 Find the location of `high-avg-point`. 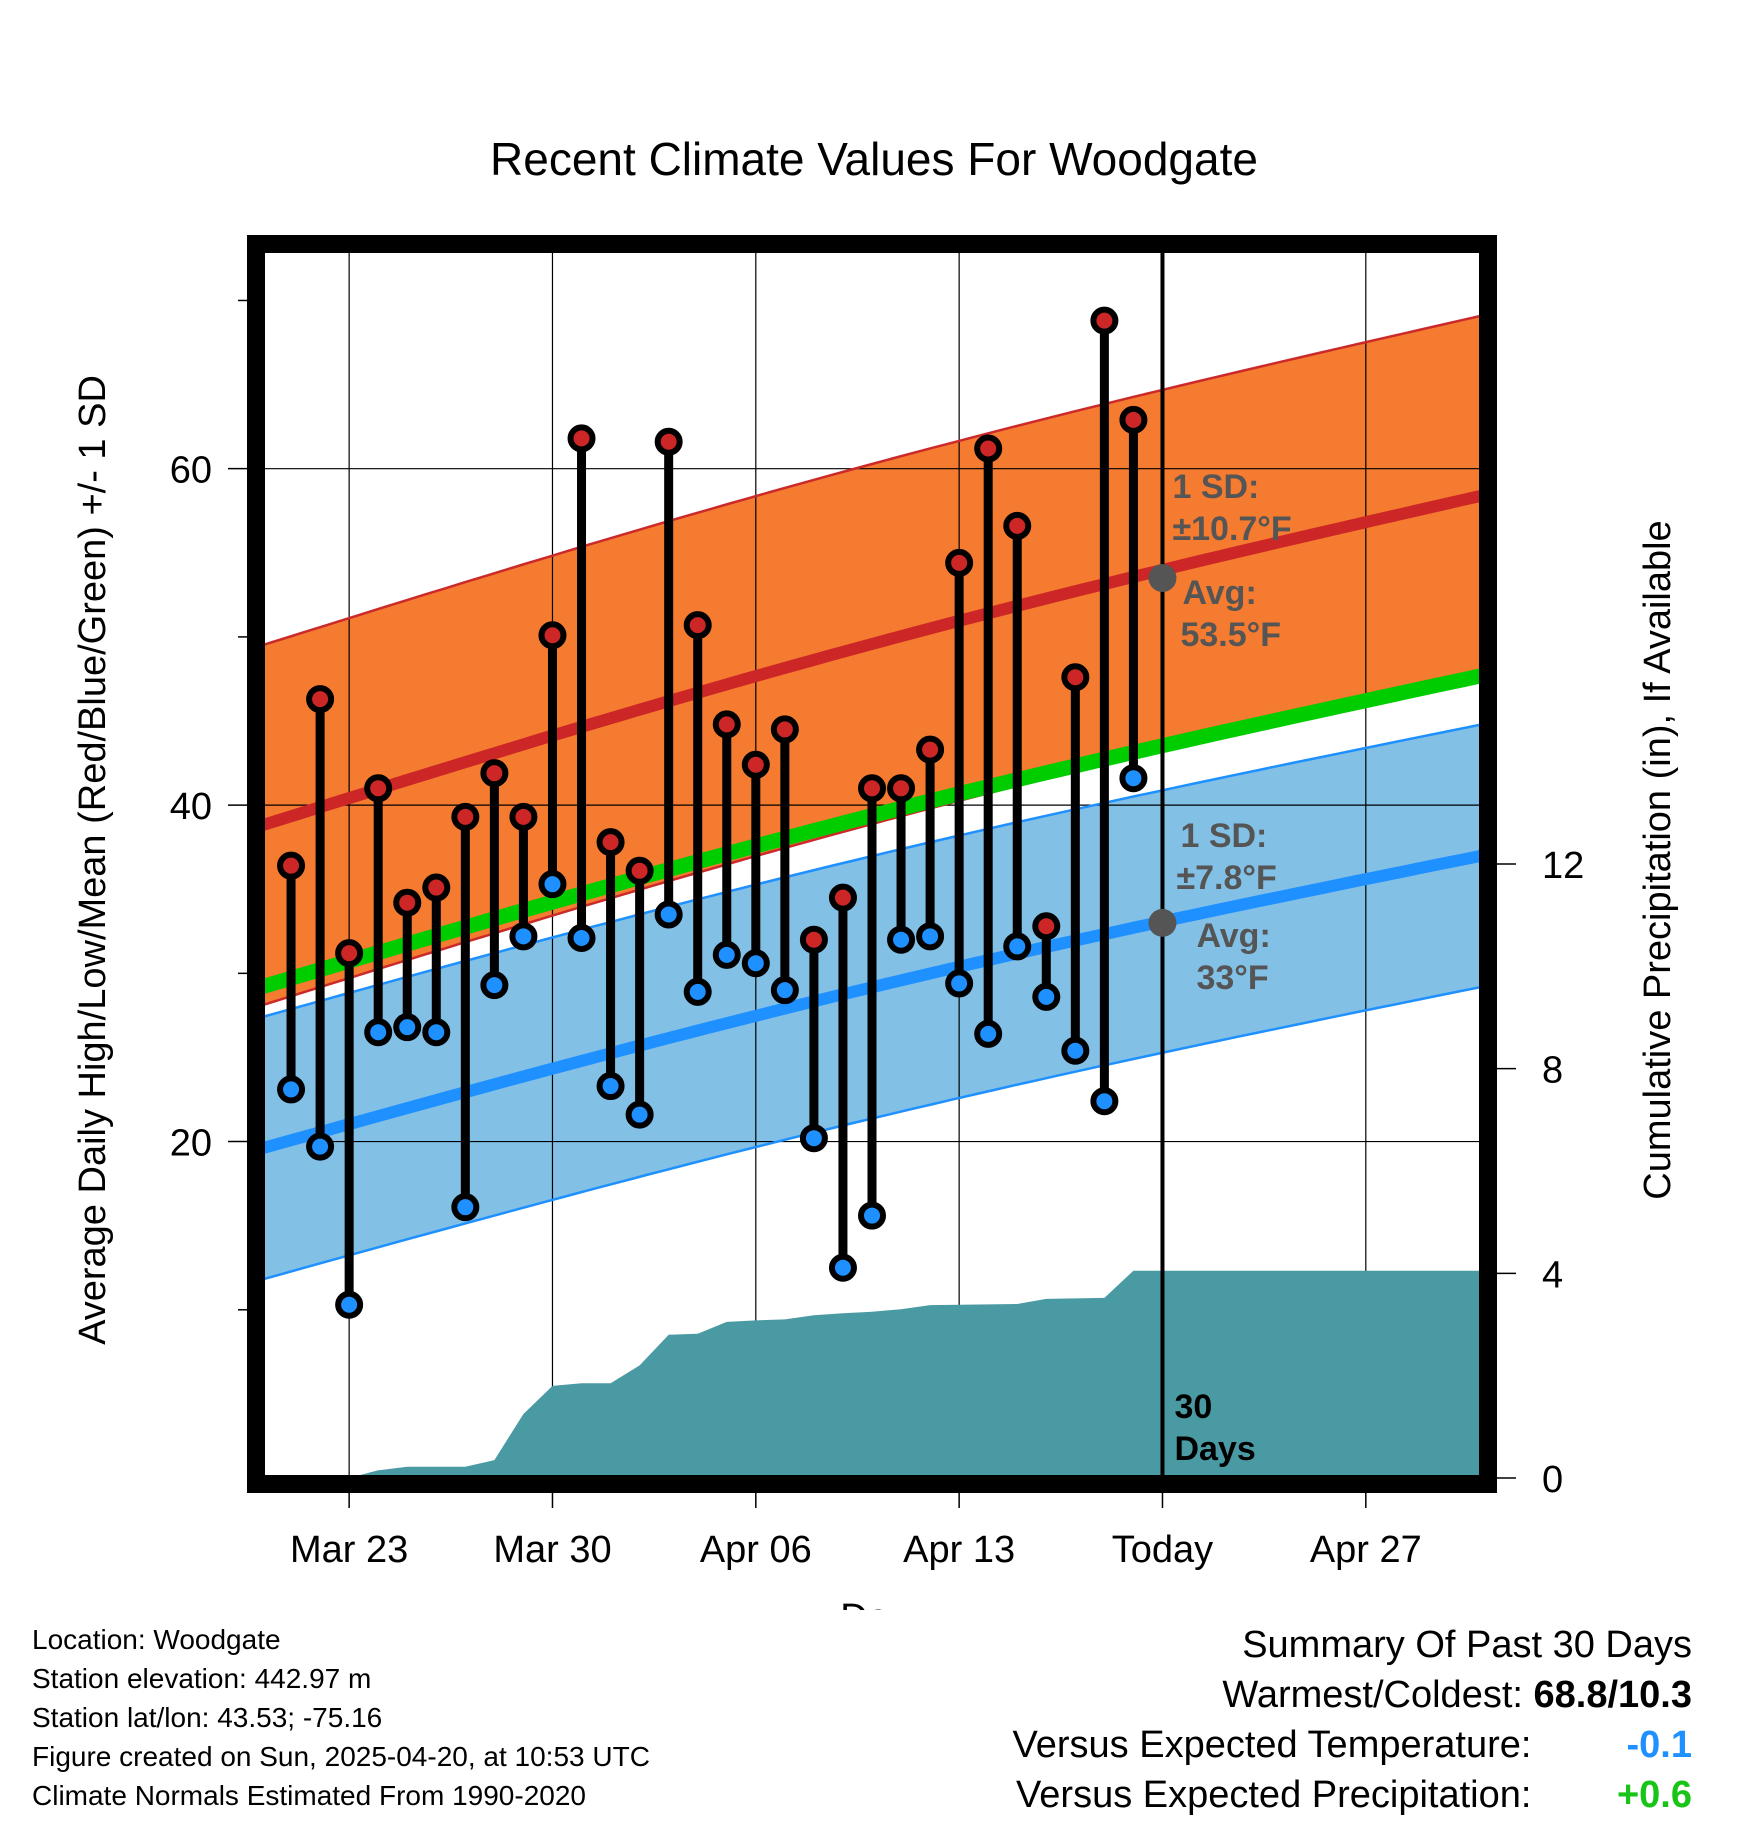

high-avg-point is located at coordinates (1162, 578).